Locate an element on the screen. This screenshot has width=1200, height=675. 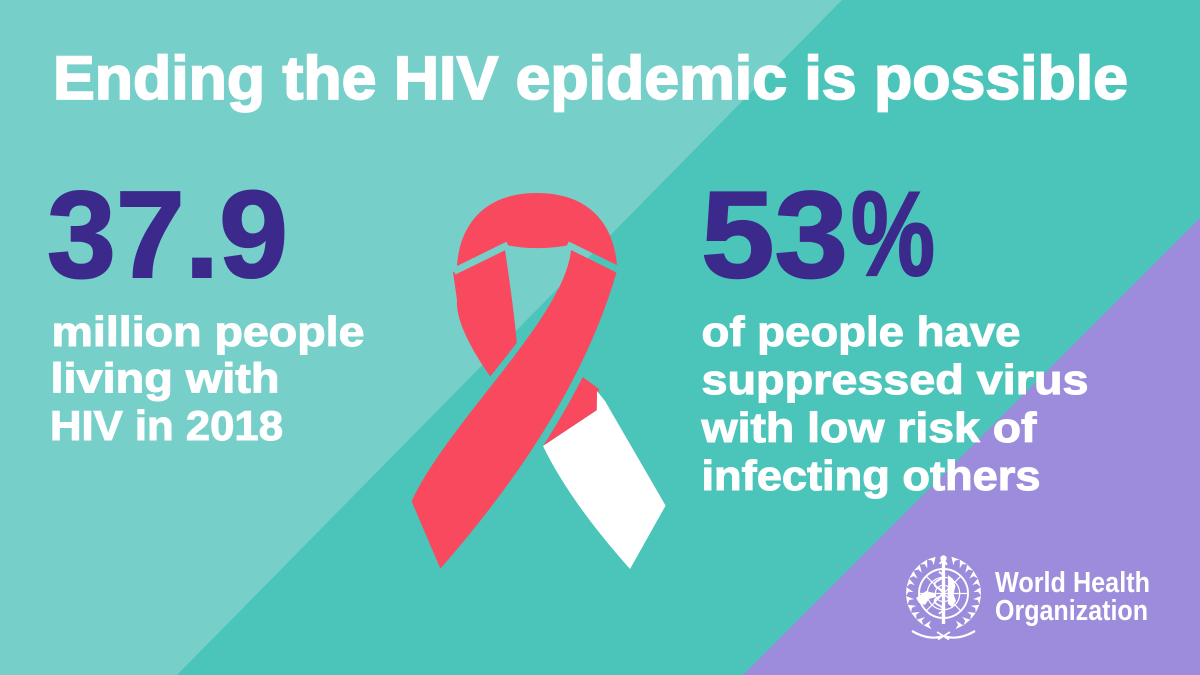
svg-text: of people have is located at coordinates (861, 331).